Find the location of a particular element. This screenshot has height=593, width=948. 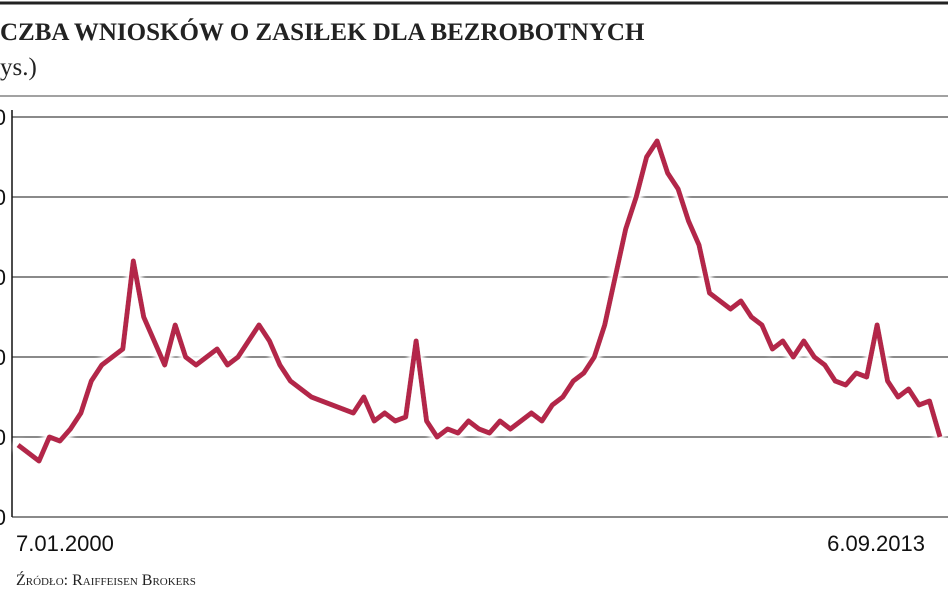

chart-title: CZBA WNIOSKÓW O ZASIŁEK DLA BEZROBOTNYCH is located at coordinates (322, 32).